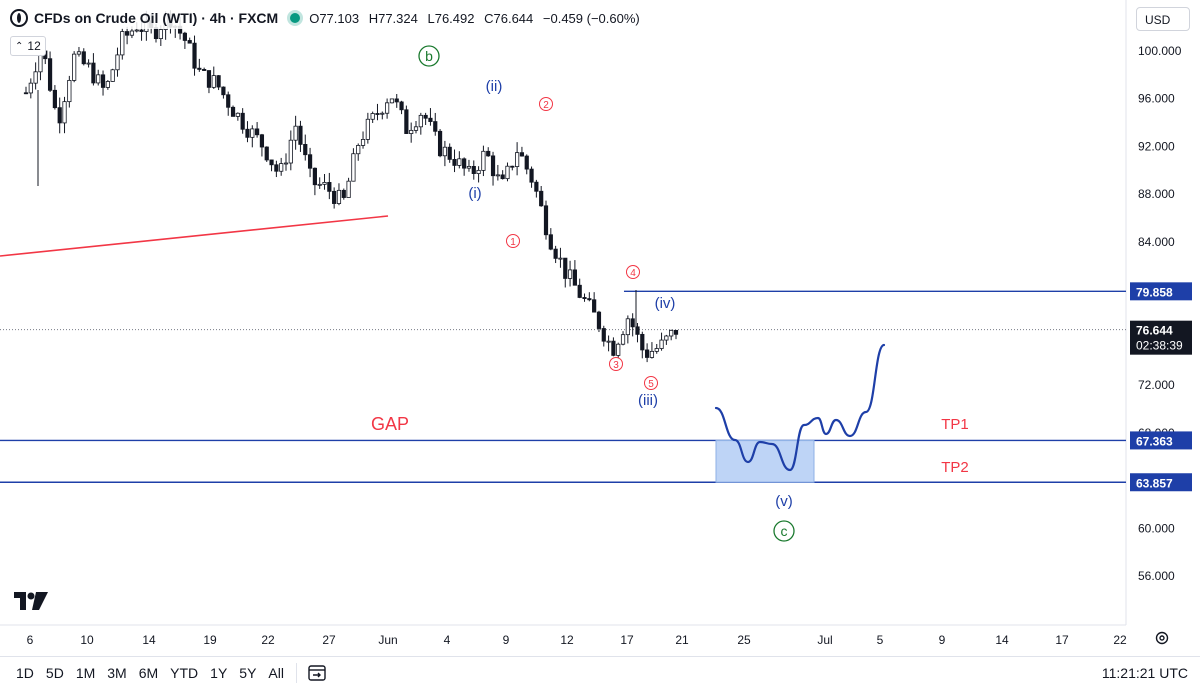 This screenshot has width=1200, height=689. I want to click on timeframe-1m: 1M, so click(85, 673).